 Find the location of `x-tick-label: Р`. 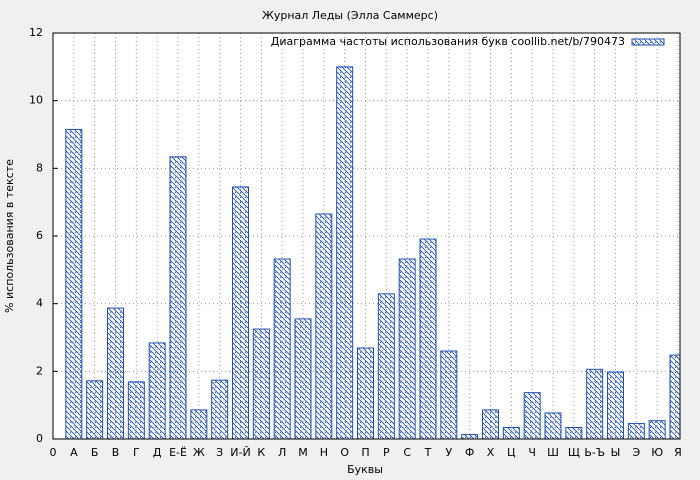

x-tick-label: Р is located at coordinates (386, 452).